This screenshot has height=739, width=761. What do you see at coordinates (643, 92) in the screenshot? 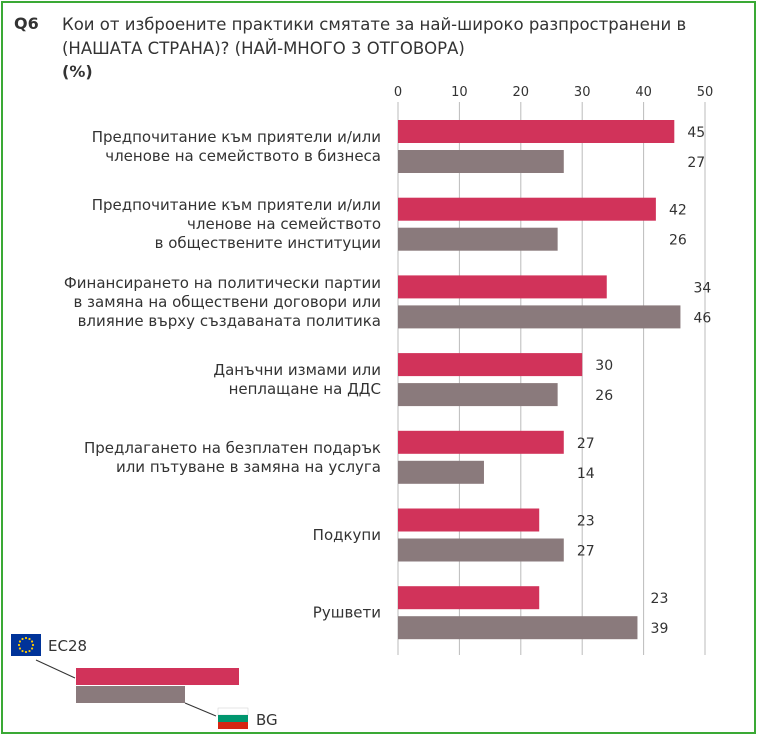
I see `x-tick-label-40: 40` at bounding box center [643, 92].